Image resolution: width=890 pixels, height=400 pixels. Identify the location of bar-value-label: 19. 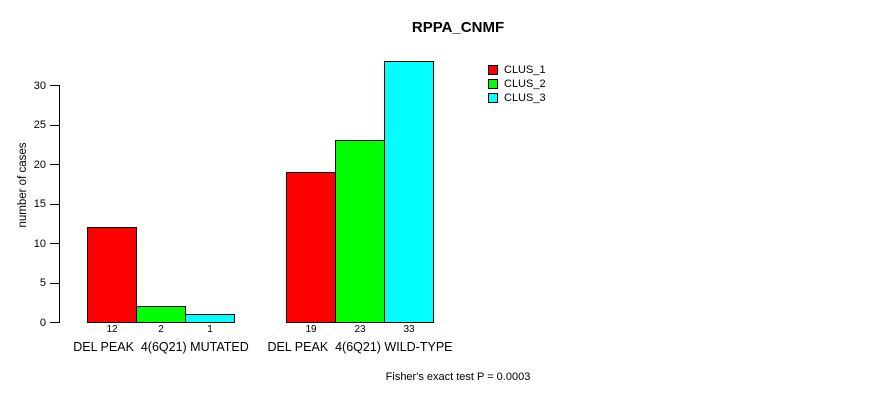
(311, 329).